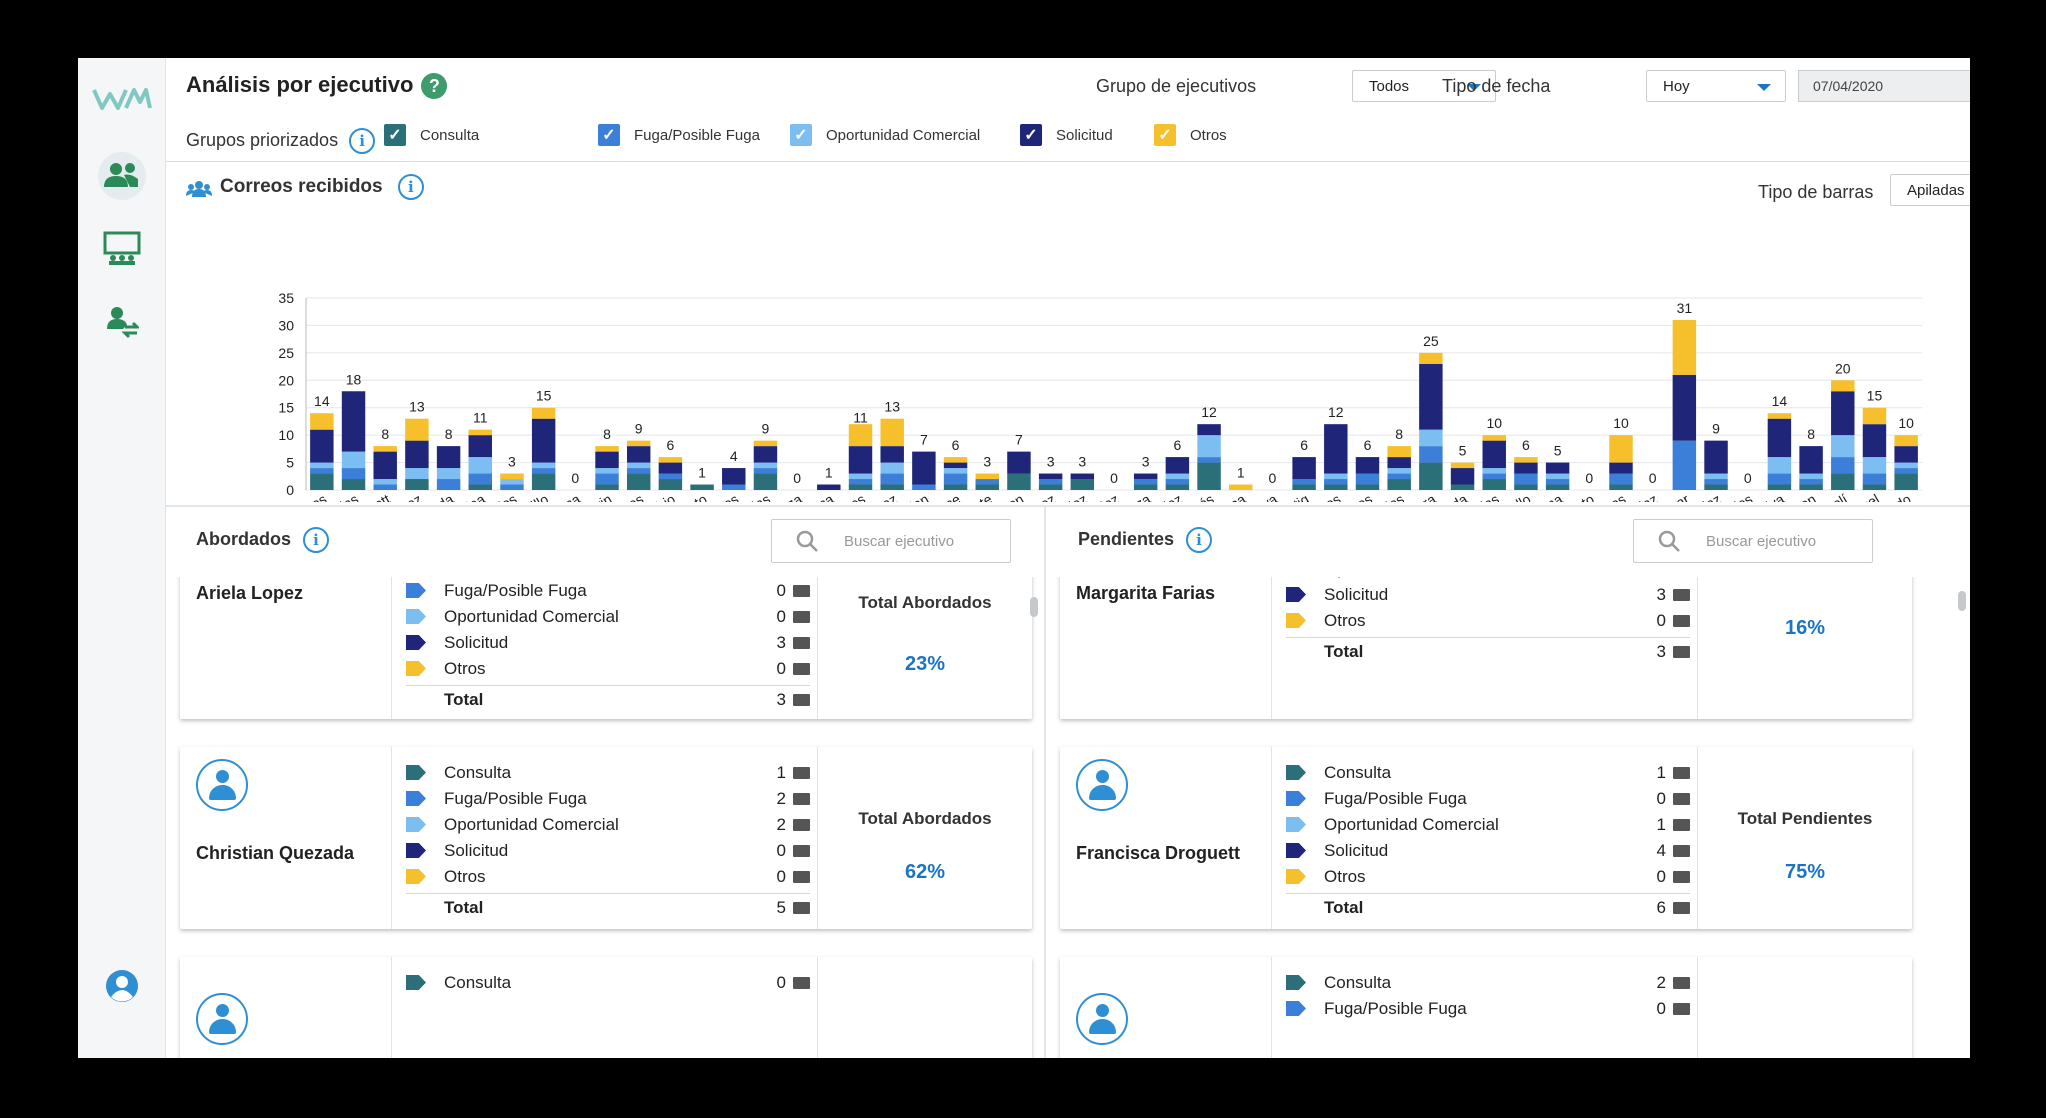  Describe the element at coordinates (924, 440) in the screenshot. I see `data-label: 7` at that location.